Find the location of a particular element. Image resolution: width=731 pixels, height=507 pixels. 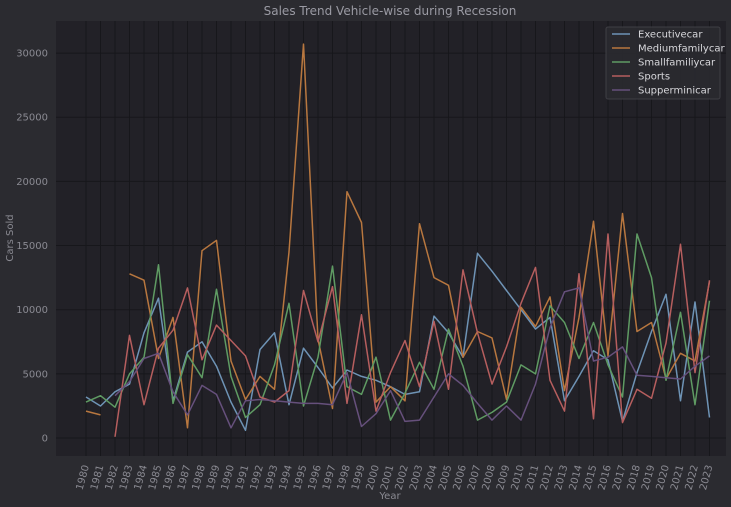

y-tick-label: 25000 is located at coordinates (32, 118).